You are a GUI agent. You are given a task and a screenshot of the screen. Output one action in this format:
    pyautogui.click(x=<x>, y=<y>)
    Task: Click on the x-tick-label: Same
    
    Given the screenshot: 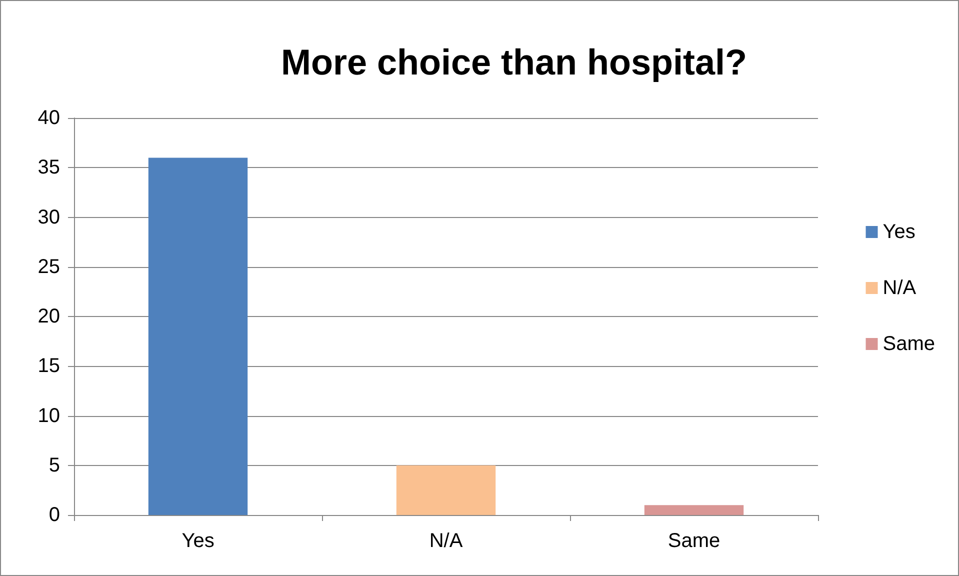 What is the action you would take?
    pyautogui.click(x=694, y=541)
    